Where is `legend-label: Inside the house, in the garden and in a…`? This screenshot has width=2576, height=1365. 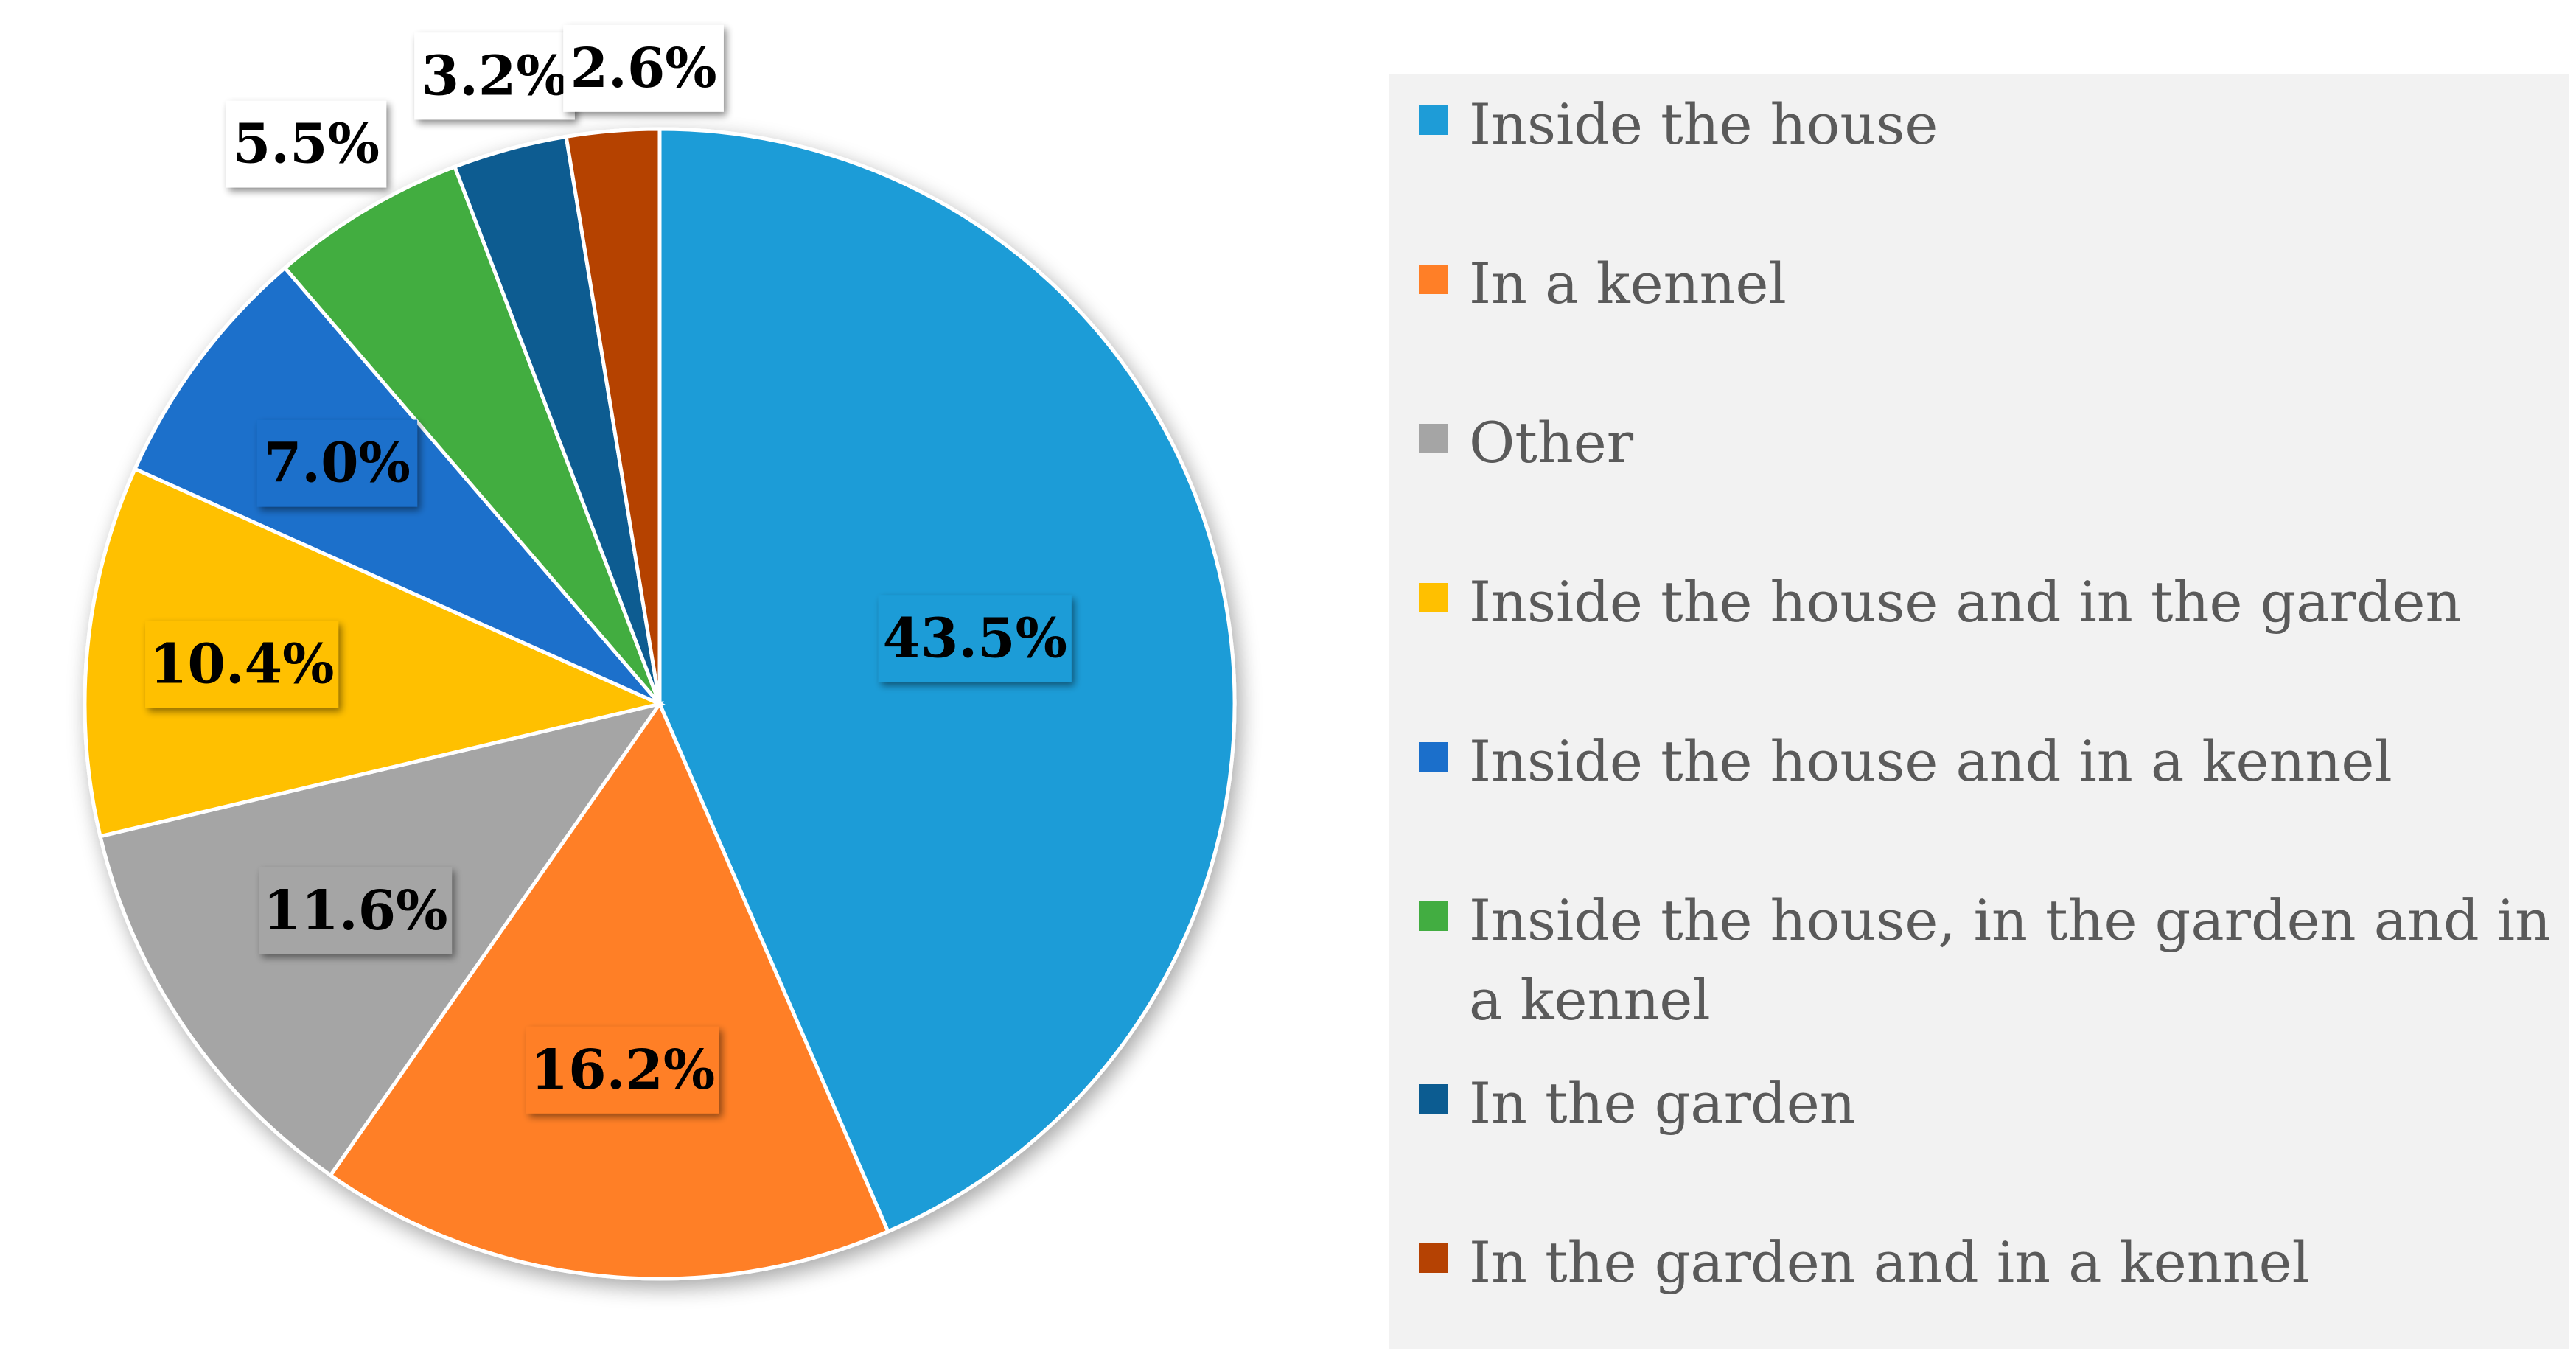
legend-label: Inside the house, in the garden and in a… is located at coordinates (2010, 960).